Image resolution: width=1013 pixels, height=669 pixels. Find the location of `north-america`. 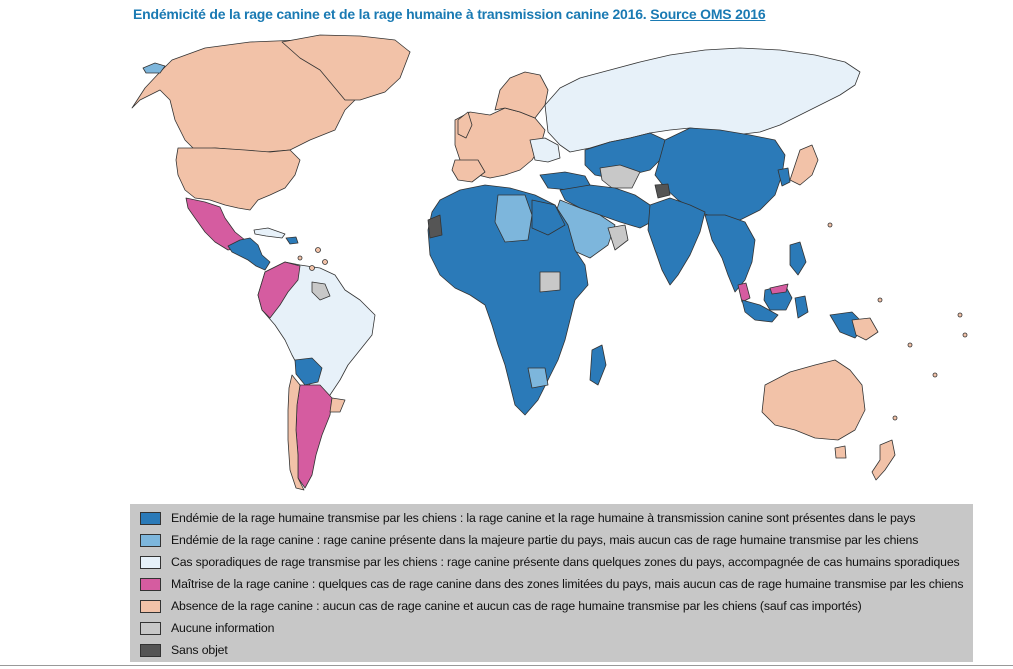

north-america is located at coordinates (271, 152).